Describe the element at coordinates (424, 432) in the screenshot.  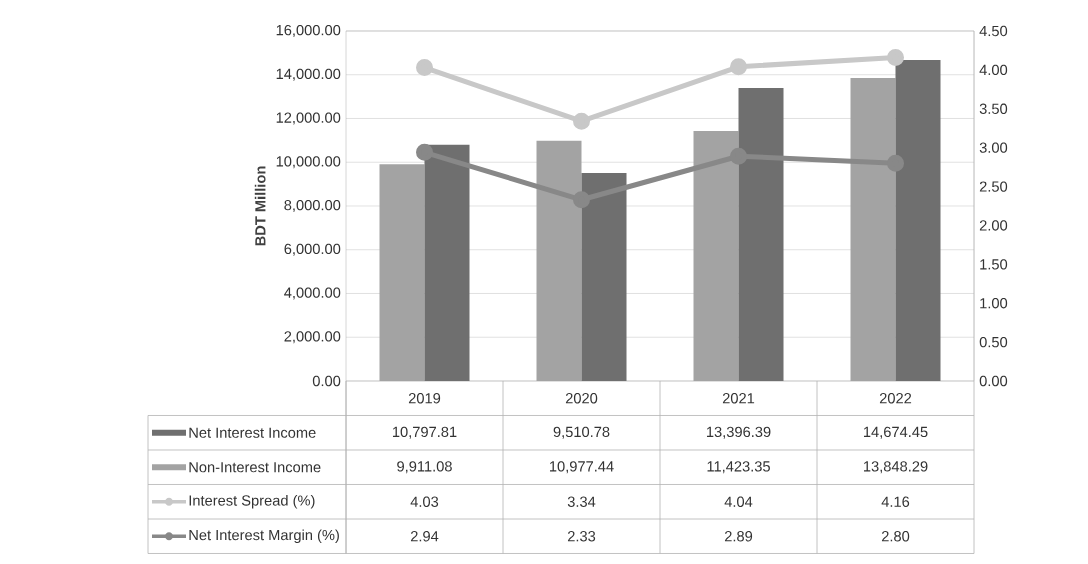
I see `data-label: 10,797.81` at that location.